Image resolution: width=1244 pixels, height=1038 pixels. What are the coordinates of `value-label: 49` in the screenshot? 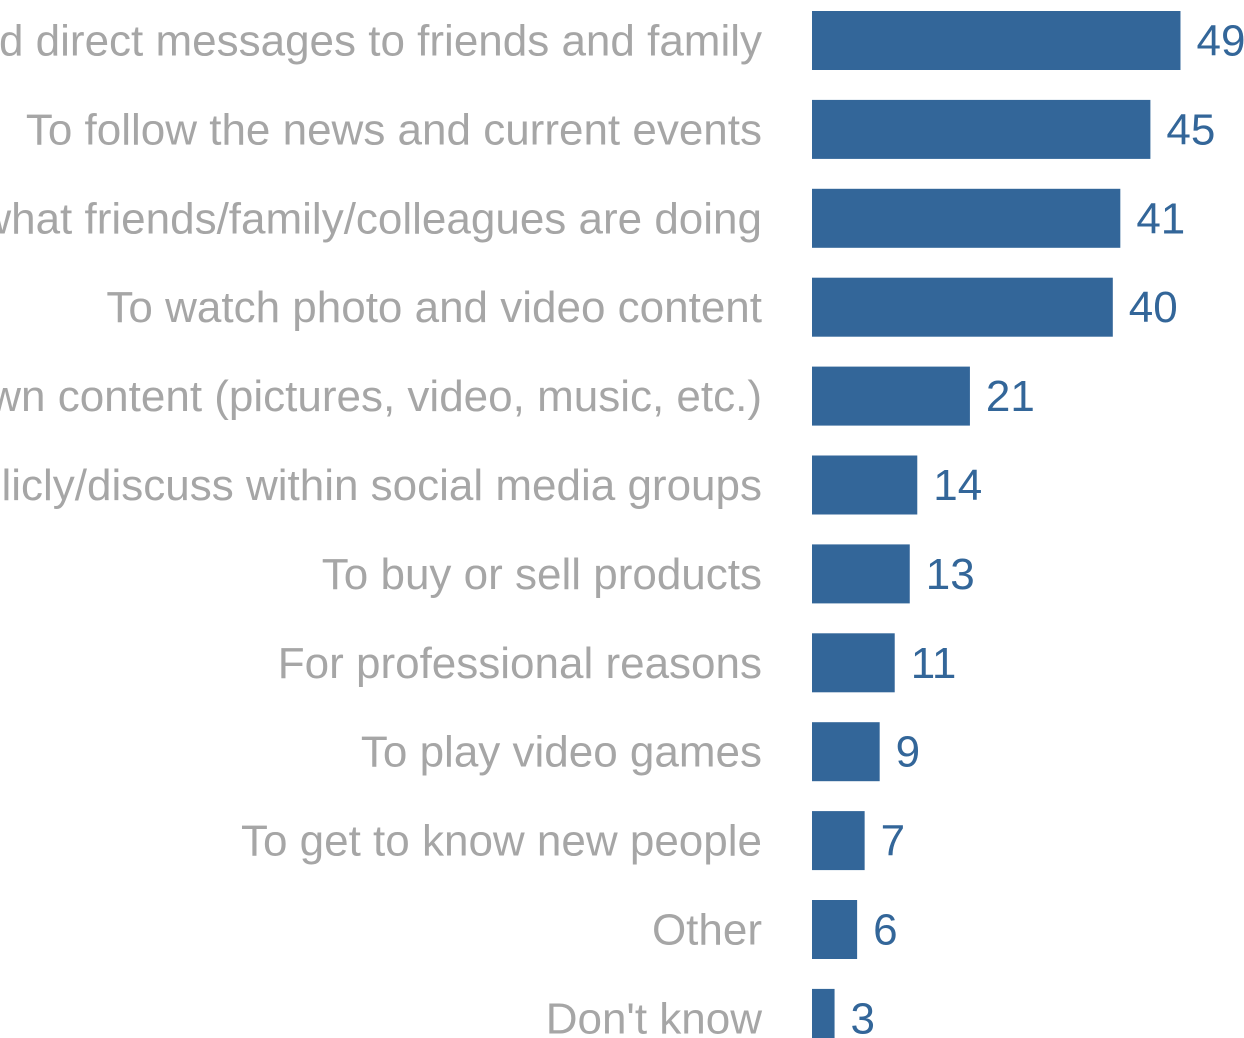 It's located at (1220, 41).